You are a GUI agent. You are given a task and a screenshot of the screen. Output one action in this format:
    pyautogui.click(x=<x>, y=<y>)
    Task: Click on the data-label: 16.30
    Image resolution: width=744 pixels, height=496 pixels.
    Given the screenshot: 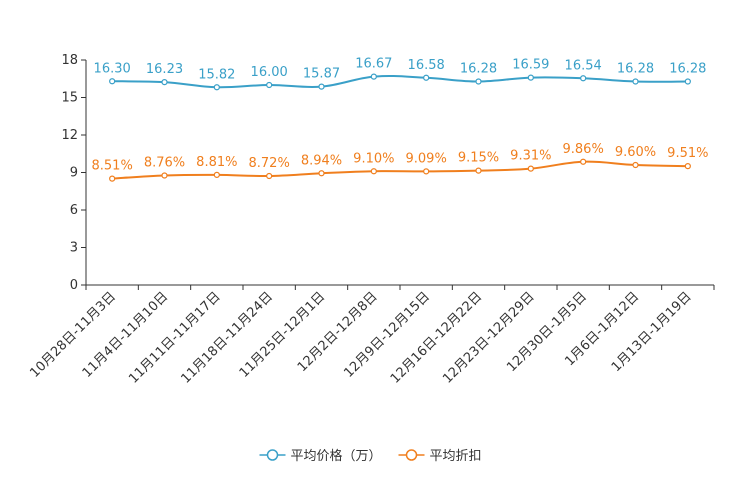 What is the action you would take?
    pyautogui.click(x=112, y=68)
    